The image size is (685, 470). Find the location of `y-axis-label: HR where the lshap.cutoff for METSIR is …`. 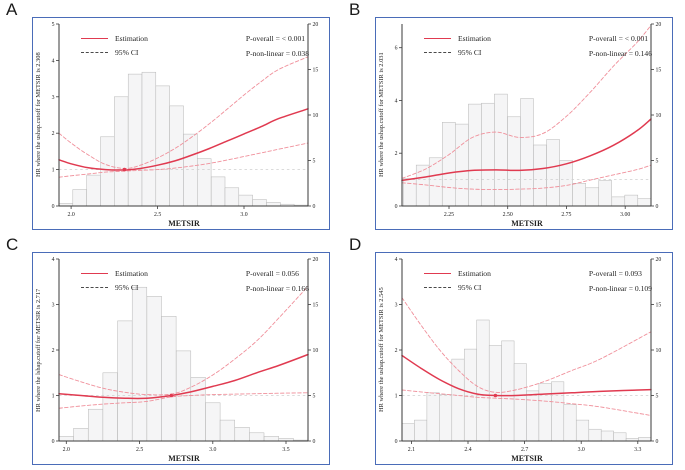

y-axis-label: HR where the lshap.cutoff for METSIR is … is located at coordinates (38, 350).